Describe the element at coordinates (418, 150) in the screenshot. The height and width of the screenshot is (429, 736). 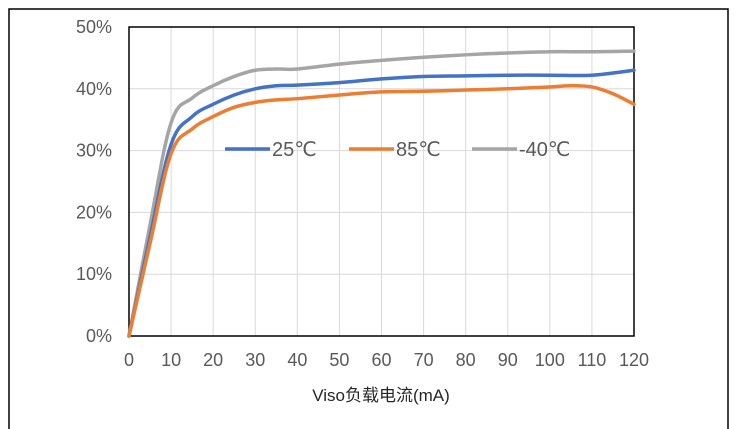
I see `legend-label: 85℃` at that location.